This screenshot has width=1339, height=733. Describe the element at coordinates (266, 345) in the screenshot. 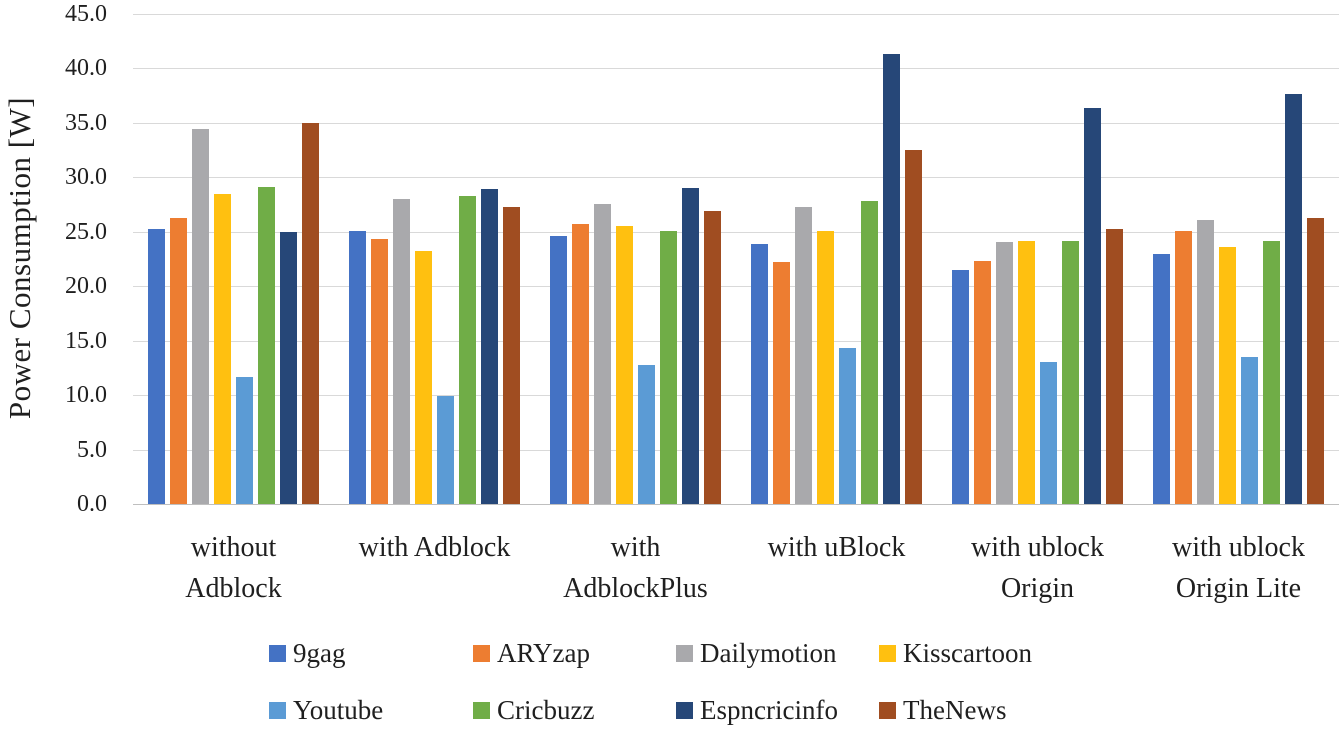

I see `bar-cricbuzz-group1` at that location.